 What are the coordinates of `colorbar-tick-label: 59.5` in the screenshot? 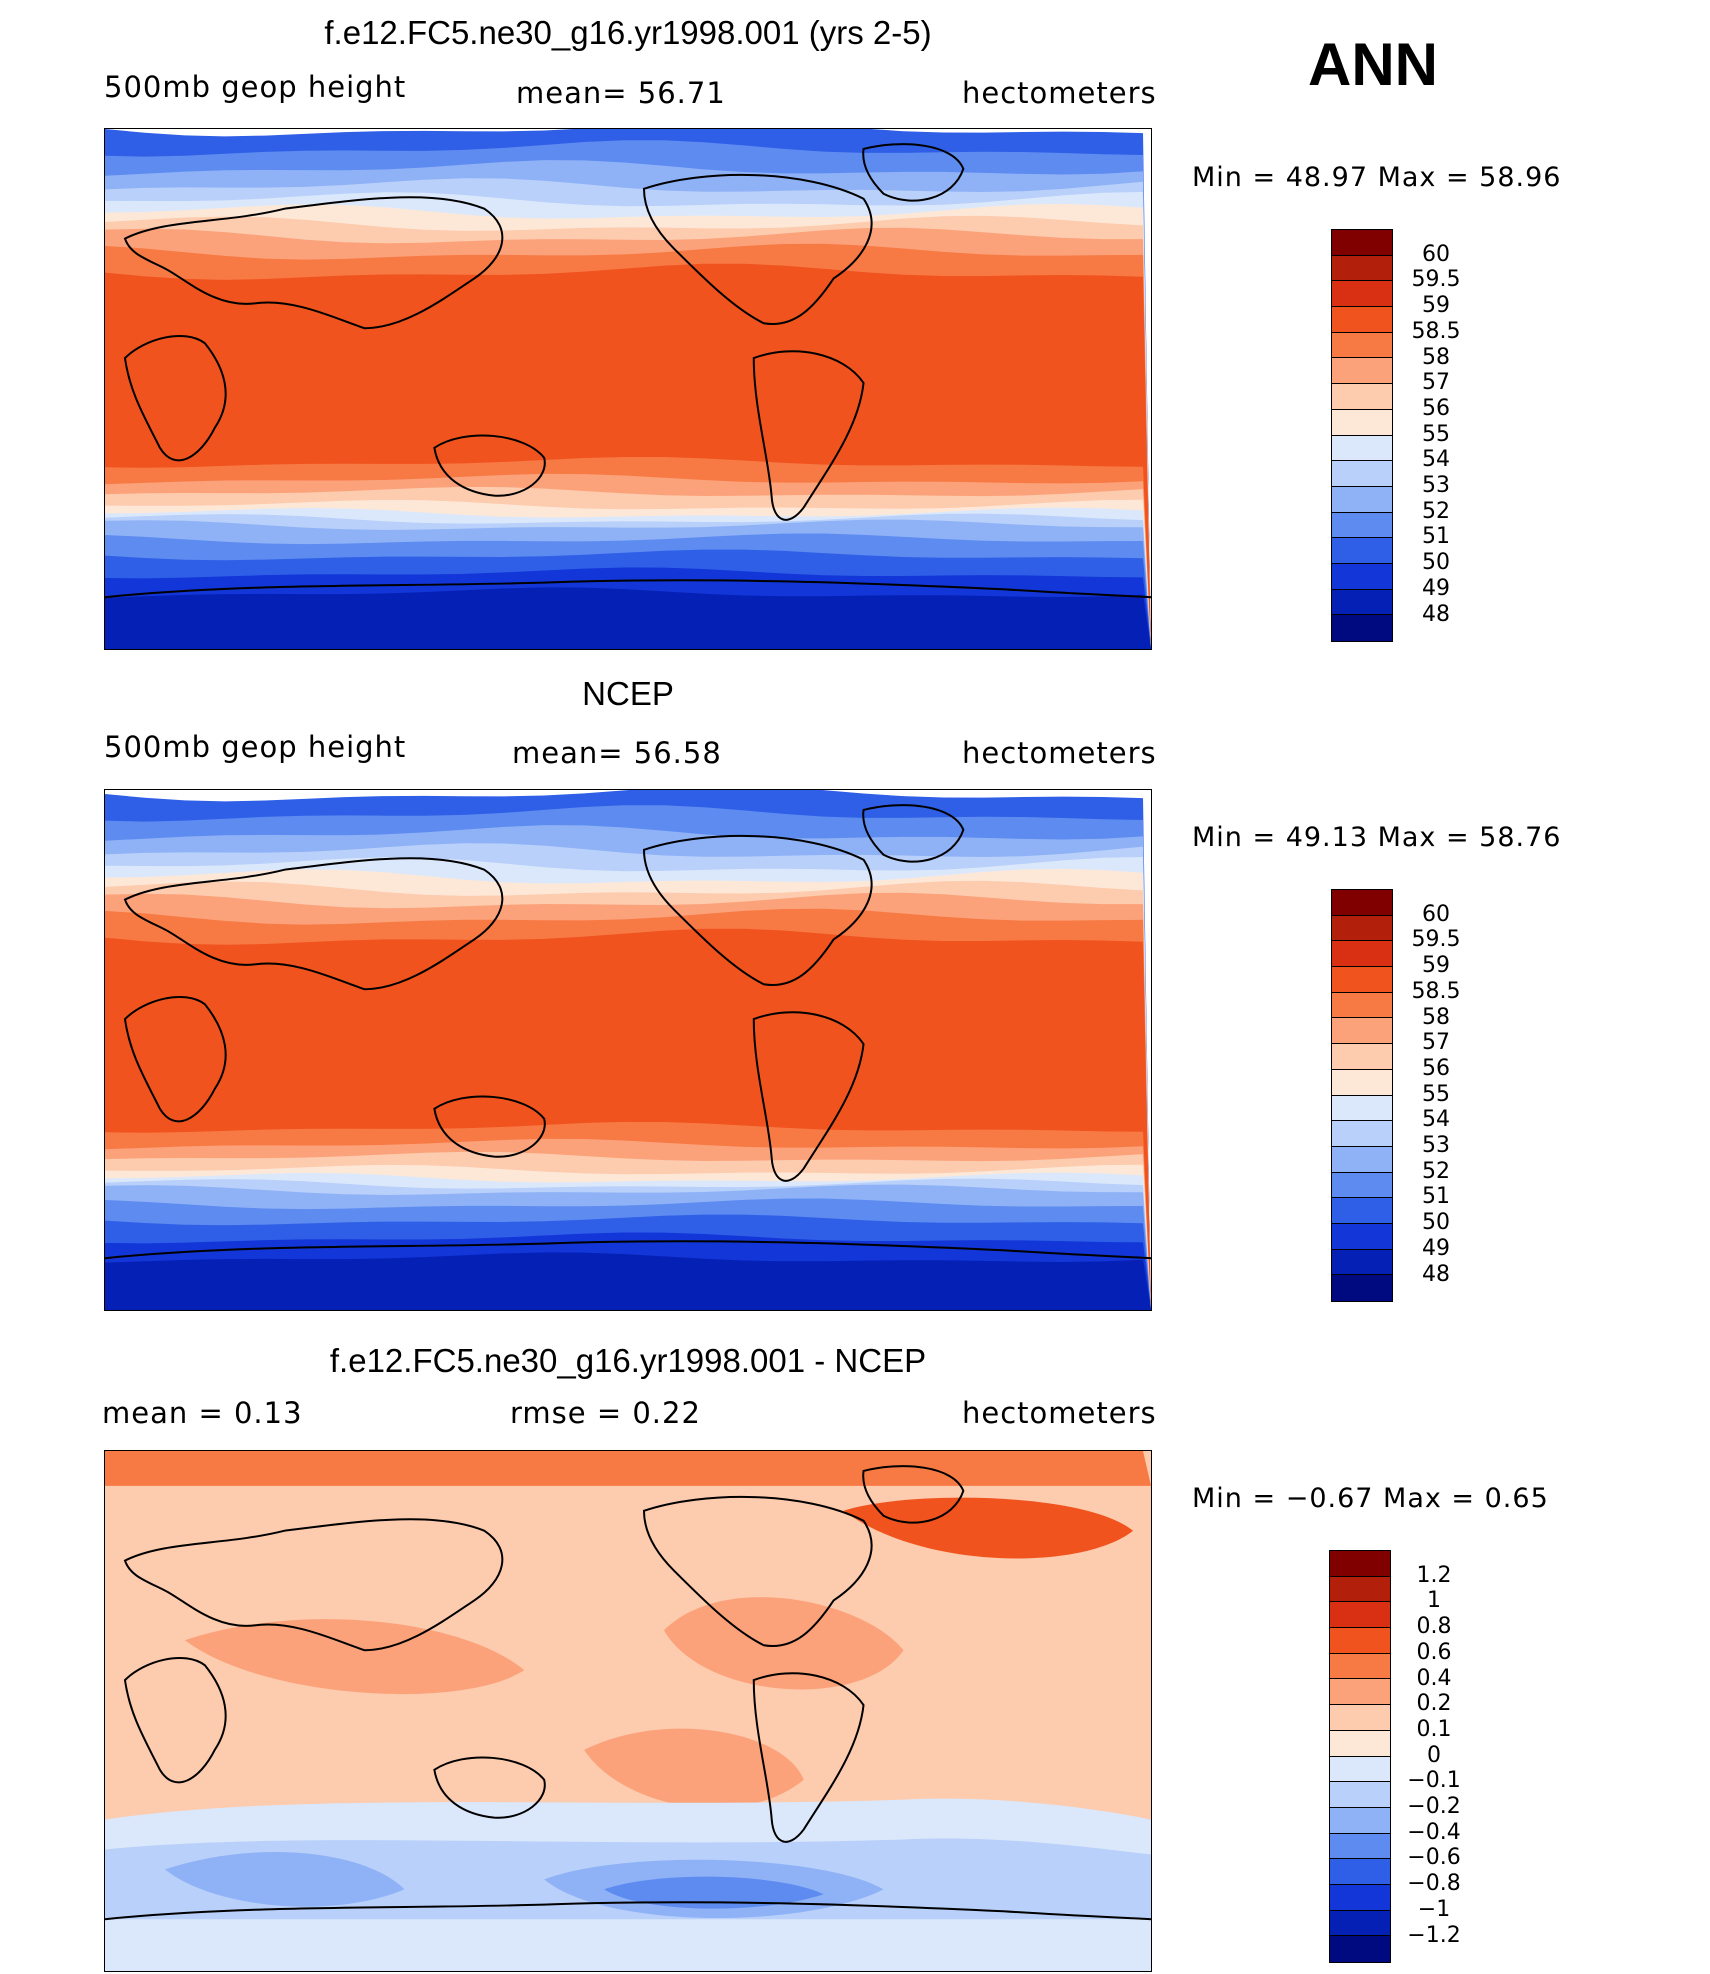 It's located at (1436, 940).